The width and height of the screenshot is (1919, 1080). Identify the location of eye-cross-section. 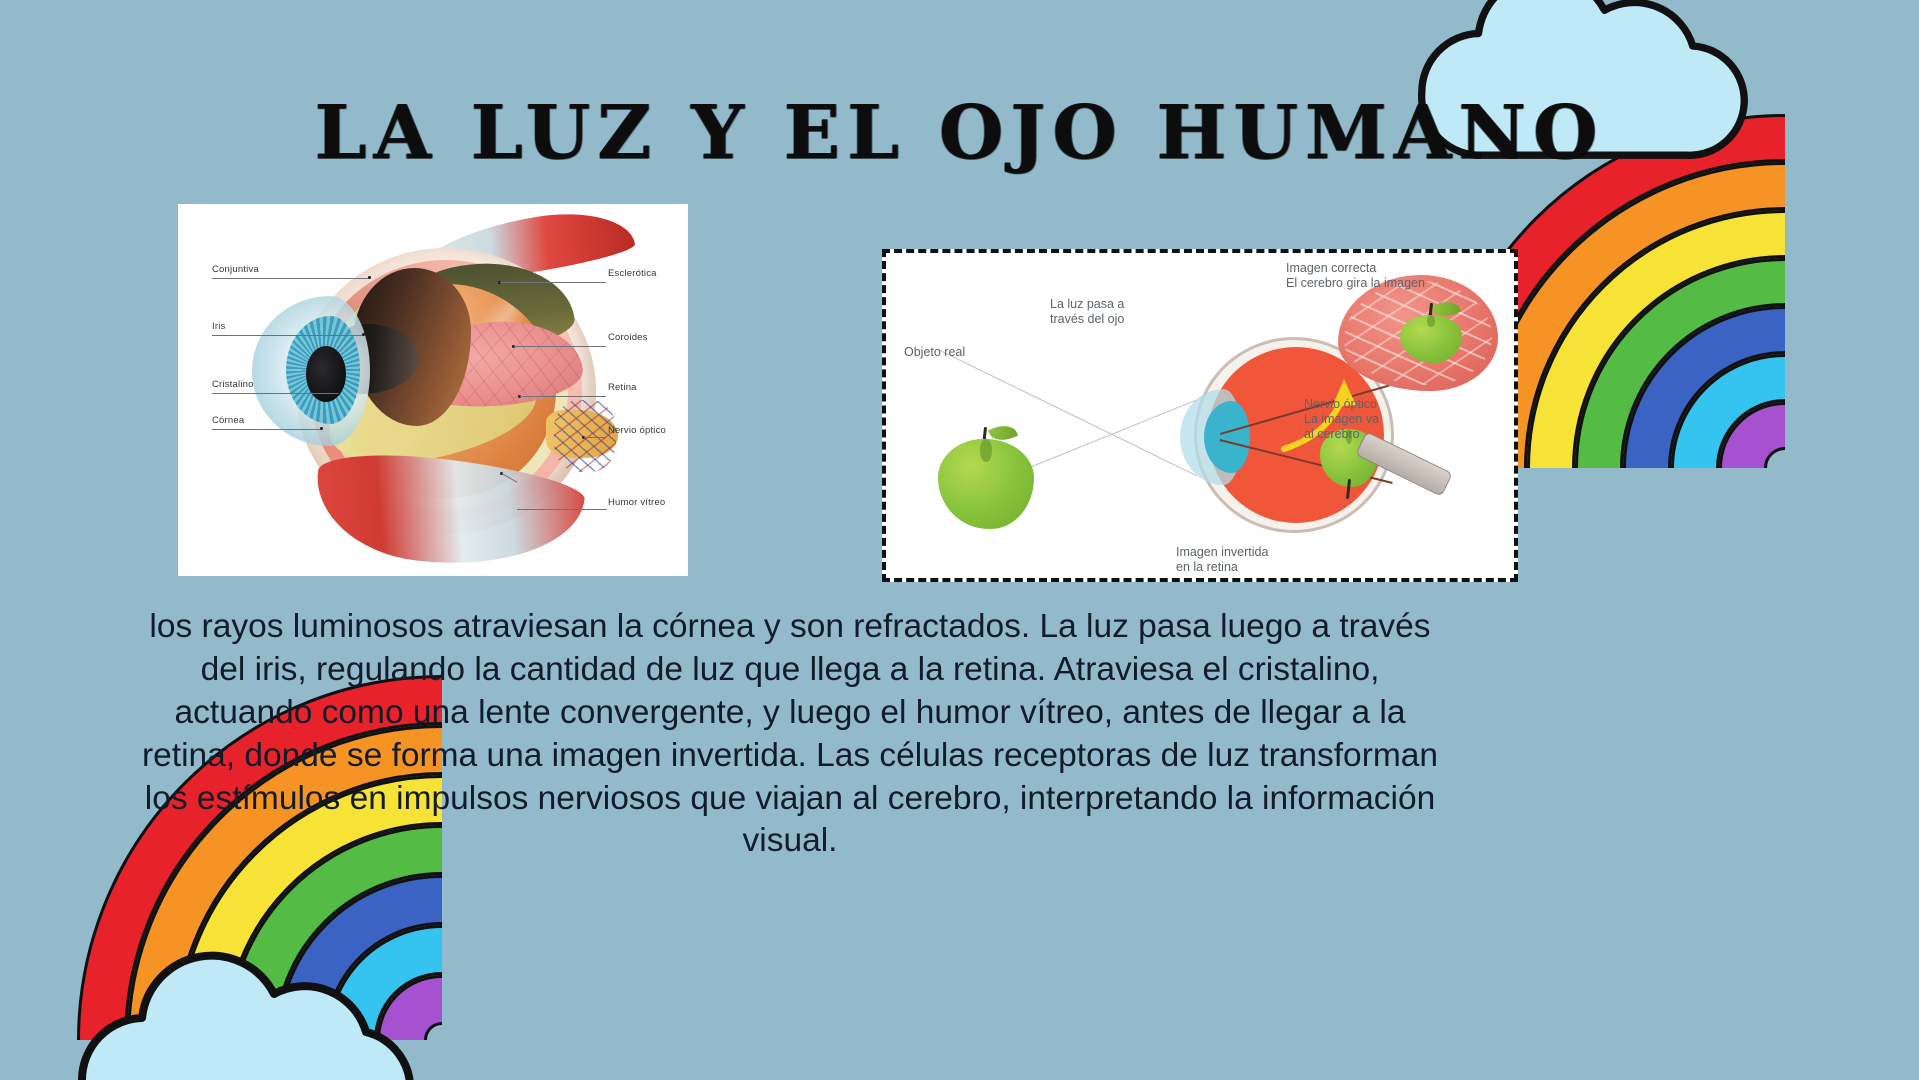
(1287, 435).